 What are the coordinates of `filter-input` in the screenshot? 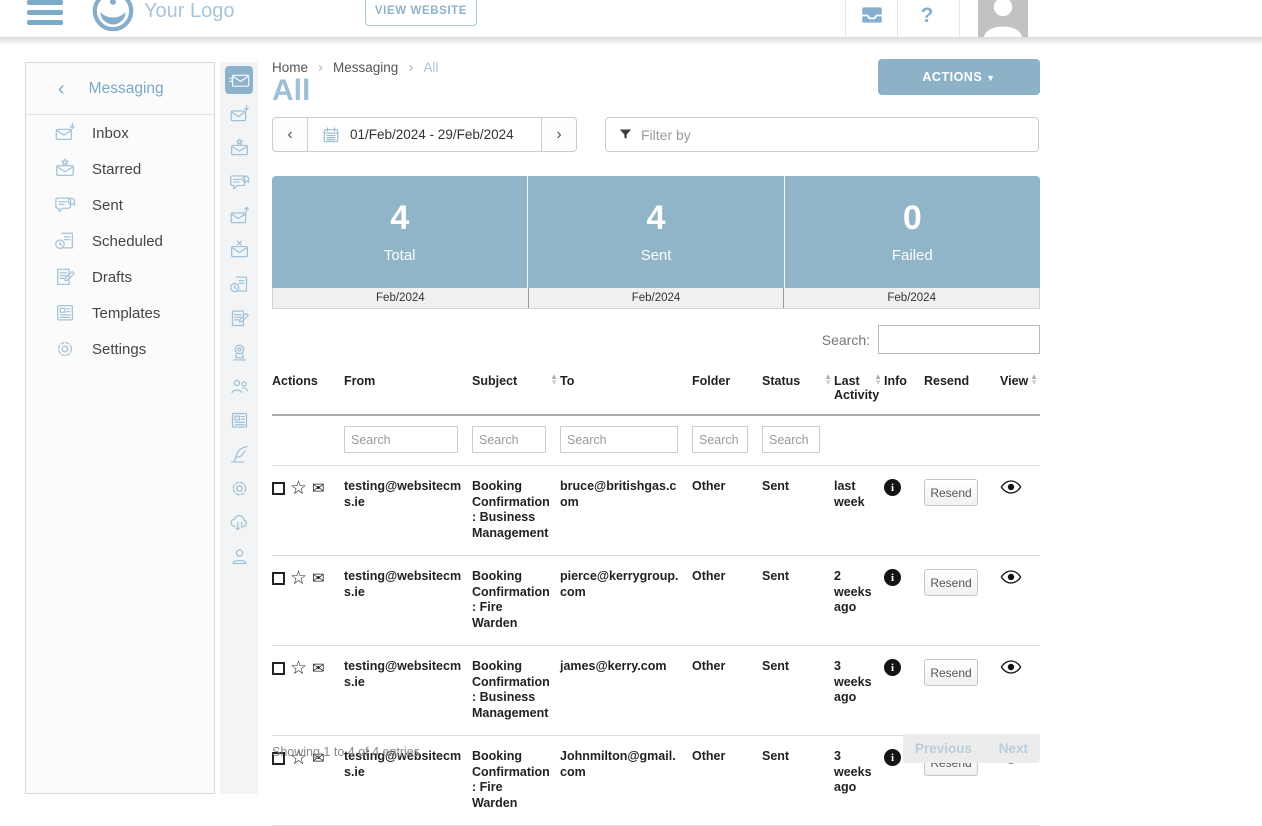 It's located at (839, 134).